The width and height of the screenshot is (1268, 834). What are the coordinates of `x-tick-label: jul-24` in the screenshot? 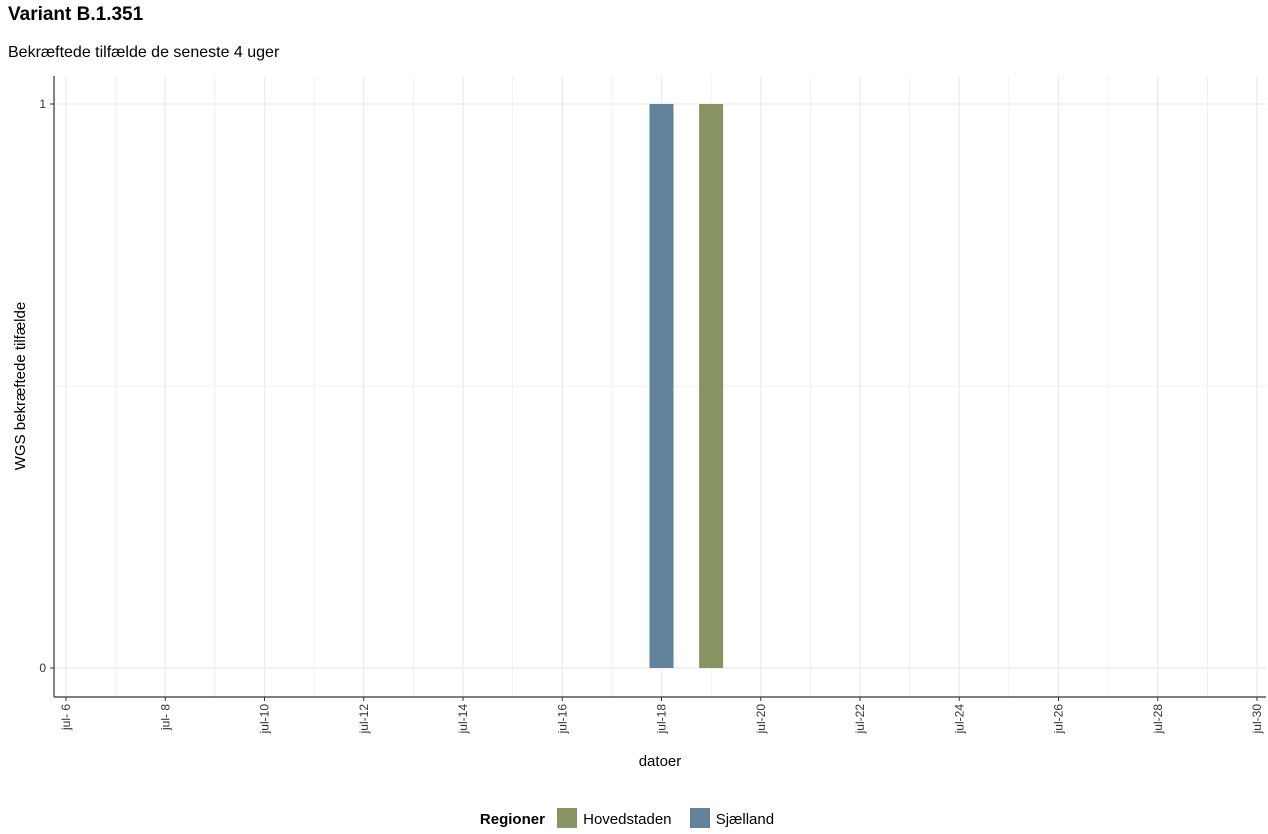 It's located at (959, 719).